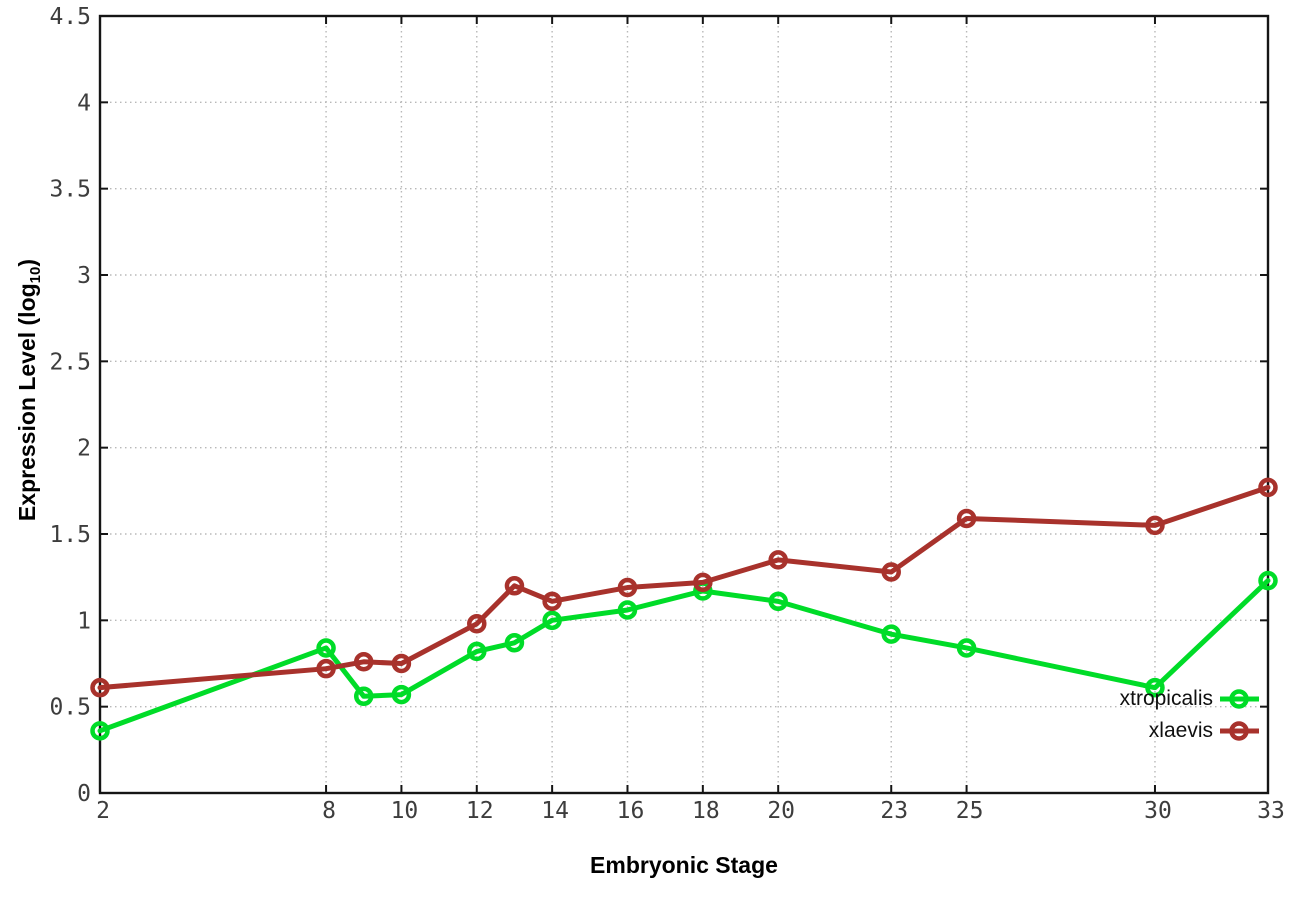  Describe the element at coordinates (84, 449) in the screenshot. I see `y-tick-label: 2` at that location.